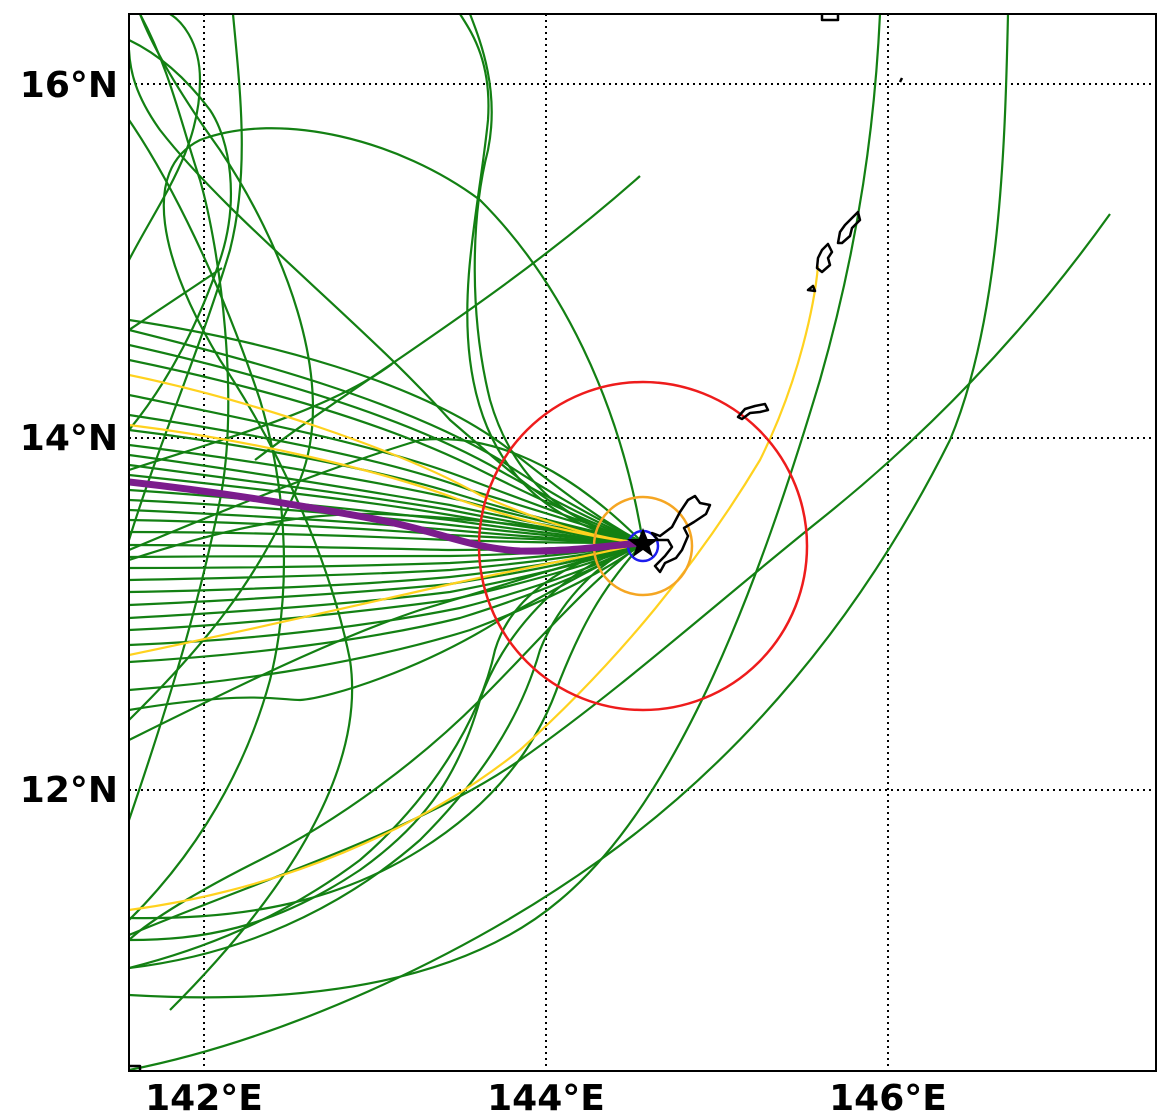 The width and height of the screenshot is (1157, 1116). I want to click on aguijan-coastline, so click(811, 288).